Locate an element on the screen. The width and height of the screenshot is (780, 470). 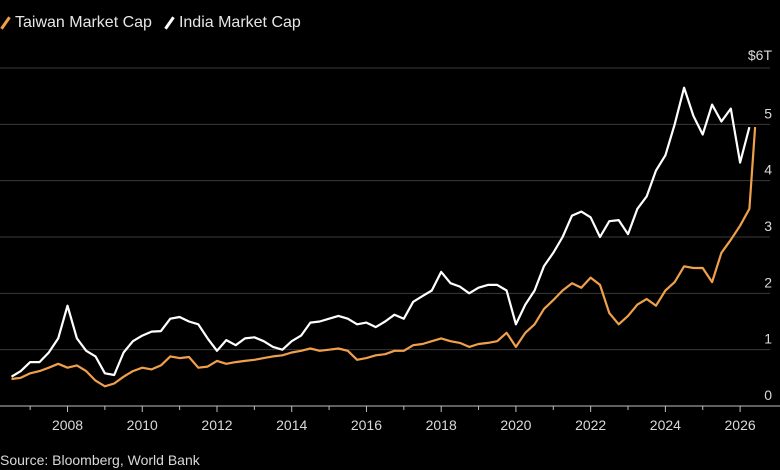
y-tick-label: 1 is located at coordinates (768, 339).